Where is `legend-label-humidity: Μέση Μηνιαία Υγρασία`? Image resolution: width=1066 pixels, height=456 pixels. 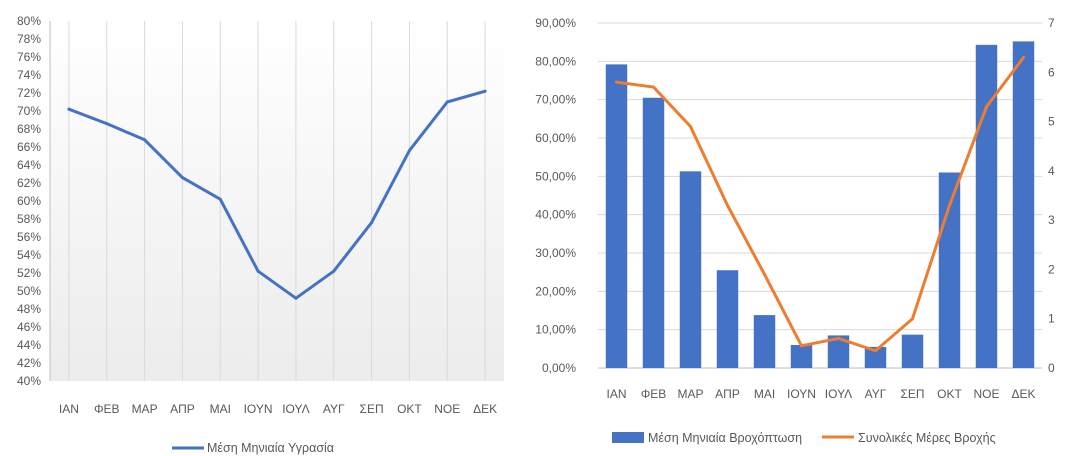 legend-label-humidity: Μέση Μηνιαία Υγρασία is located at coordinates (270, 448).